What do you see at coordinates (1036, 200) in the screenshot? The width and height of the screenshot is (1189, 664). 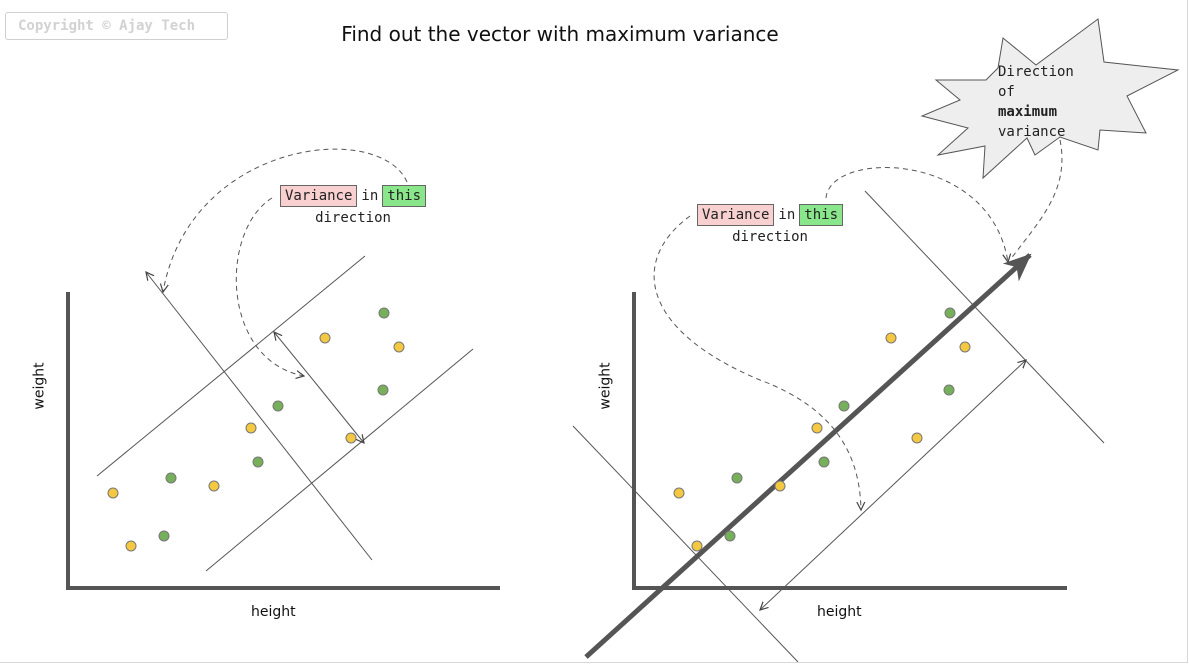 I see `right-dashed-curve-burst` at bounding box center [1036, 200].